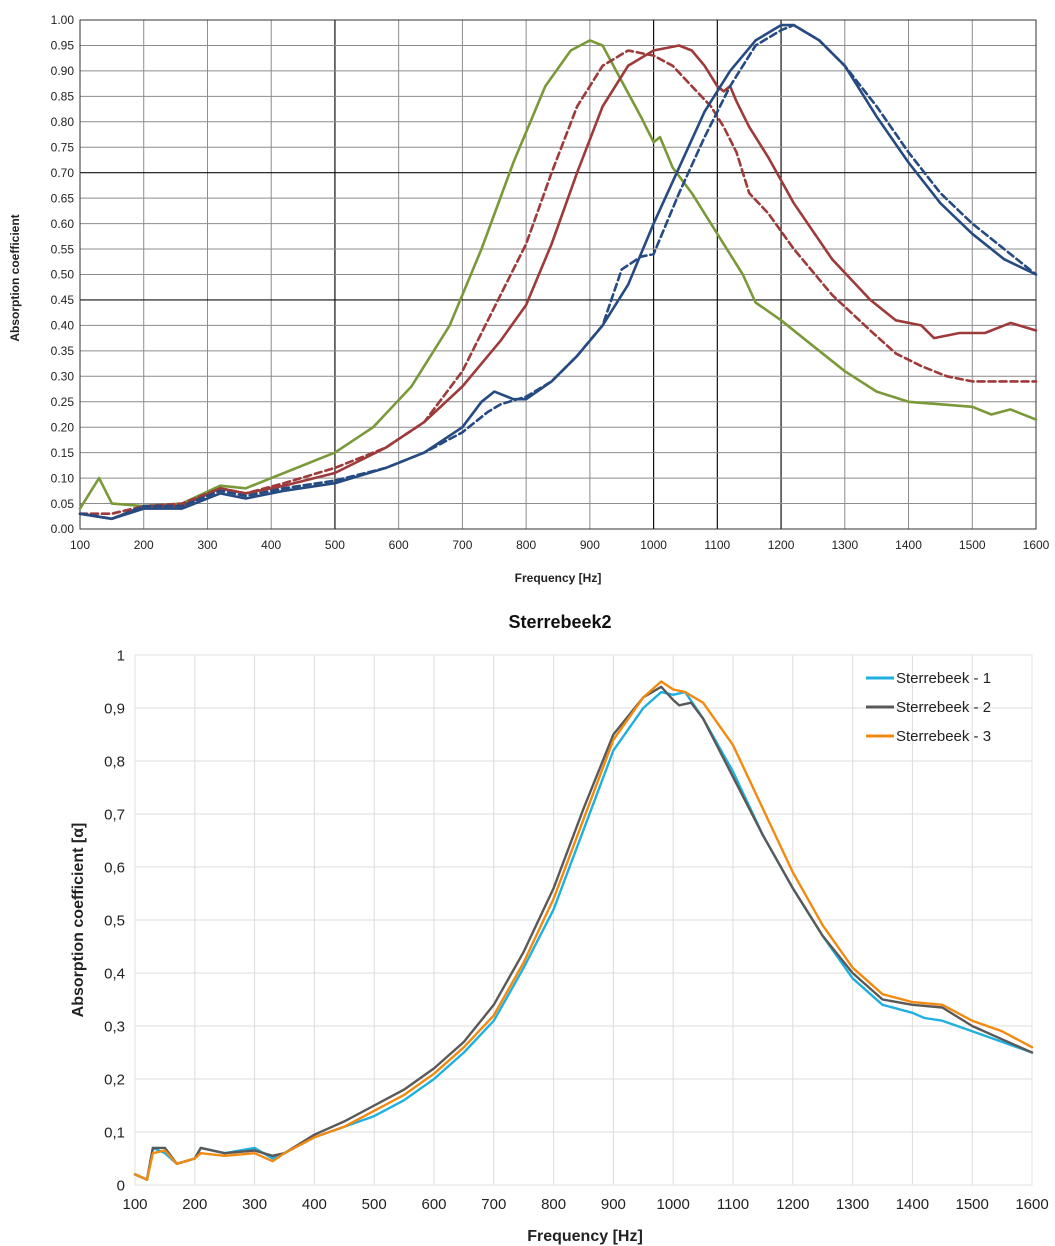  I want to click on y-tick-label: 1, so click(121, 655).